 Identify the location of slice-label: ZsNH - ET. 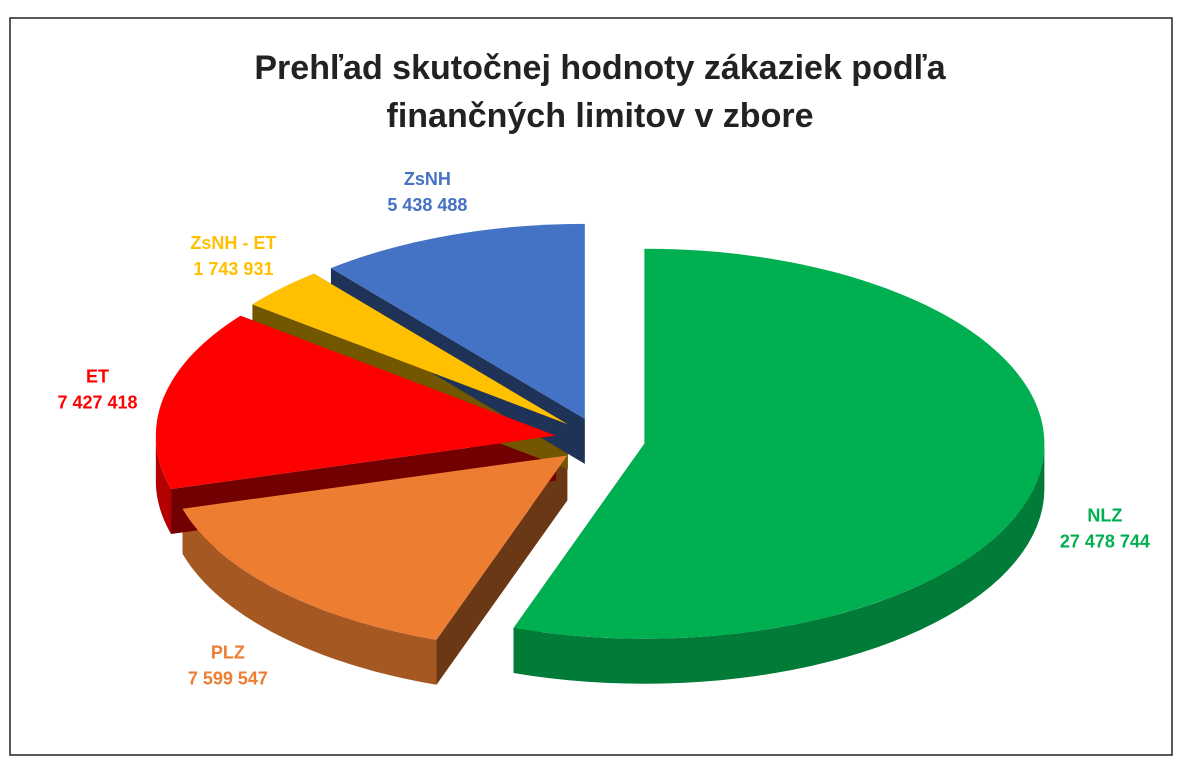
(233, 243).